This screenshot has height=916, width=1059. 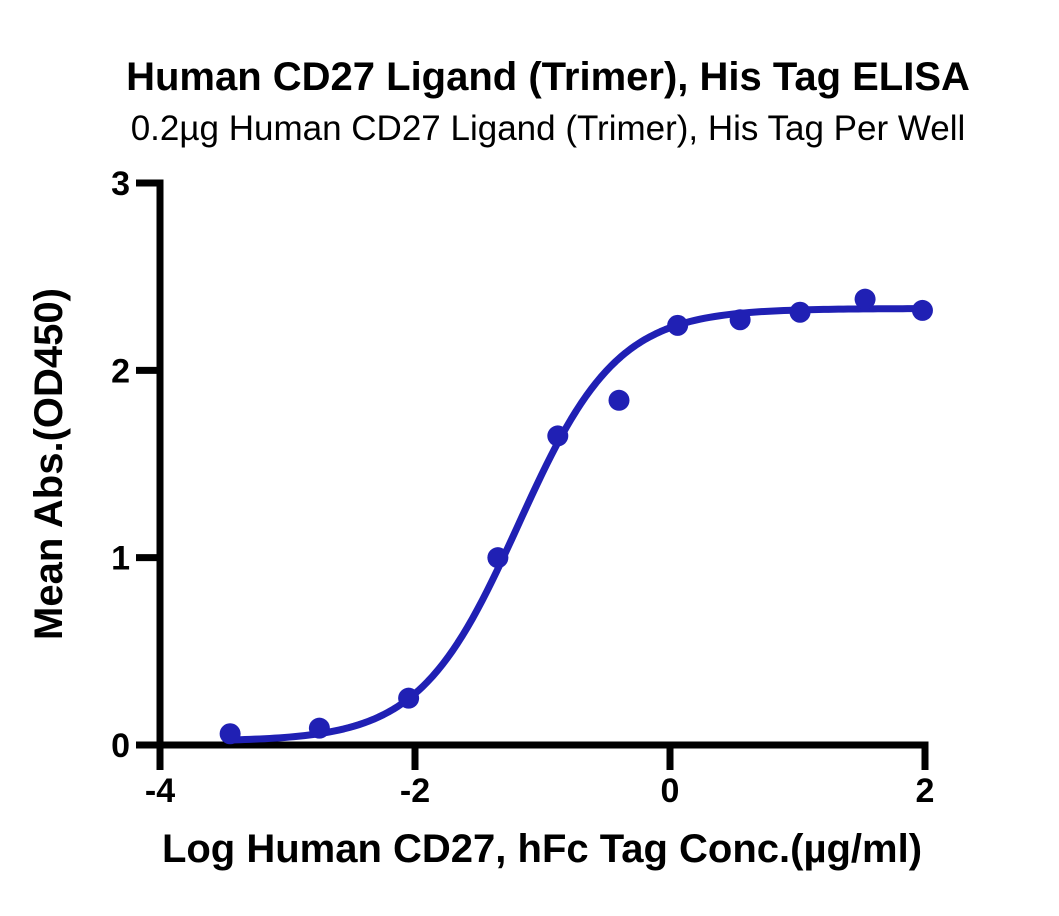 I want to click on y-axis-label: Mean Abs.(OD450), so click(x=49, y=464).